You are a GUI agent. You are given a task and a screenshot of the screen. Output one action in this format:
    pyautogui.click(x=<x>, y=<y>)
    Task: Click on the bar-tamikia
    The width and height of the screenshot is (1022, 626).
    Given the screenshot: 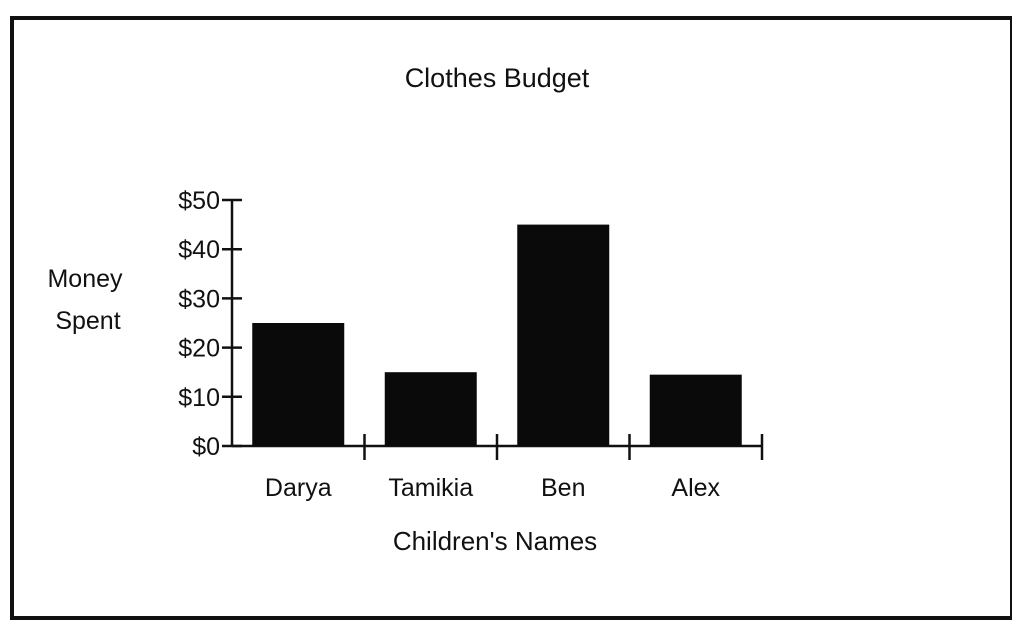 What is the action you would take?
    pyautogui.click(x=430, y=409)
    